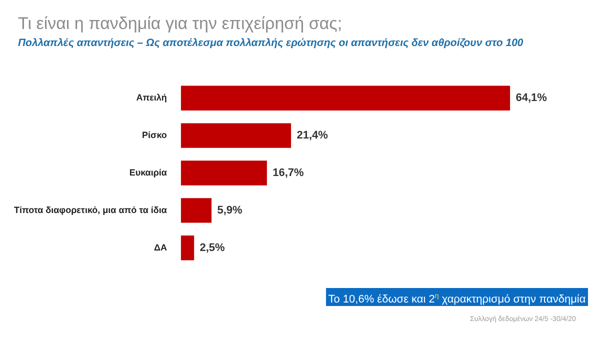  What do you see at coordinates (532, 98) in the screenshot?
I see `data-label: 64,1%` at bounding box center [532, 98].